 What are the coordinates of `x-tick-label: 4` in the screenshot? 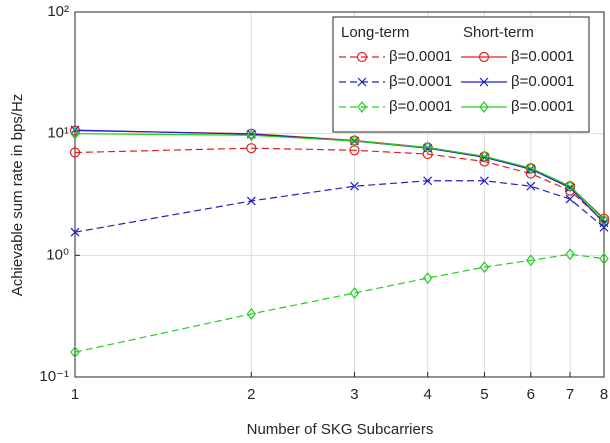 It's located at (427, 394).